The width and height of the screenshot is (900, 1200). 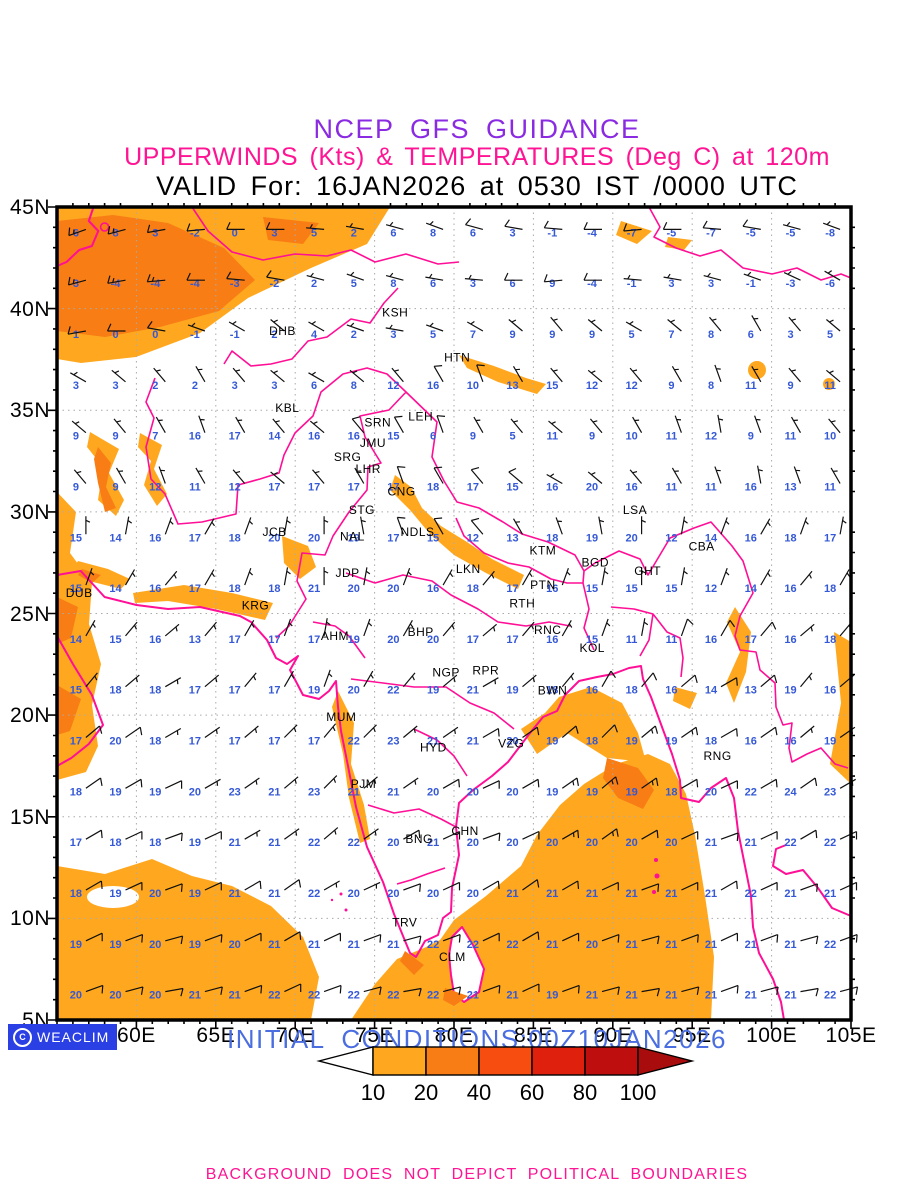 I want to click on colorbar-label: 10, so click(x=373, y=1092).